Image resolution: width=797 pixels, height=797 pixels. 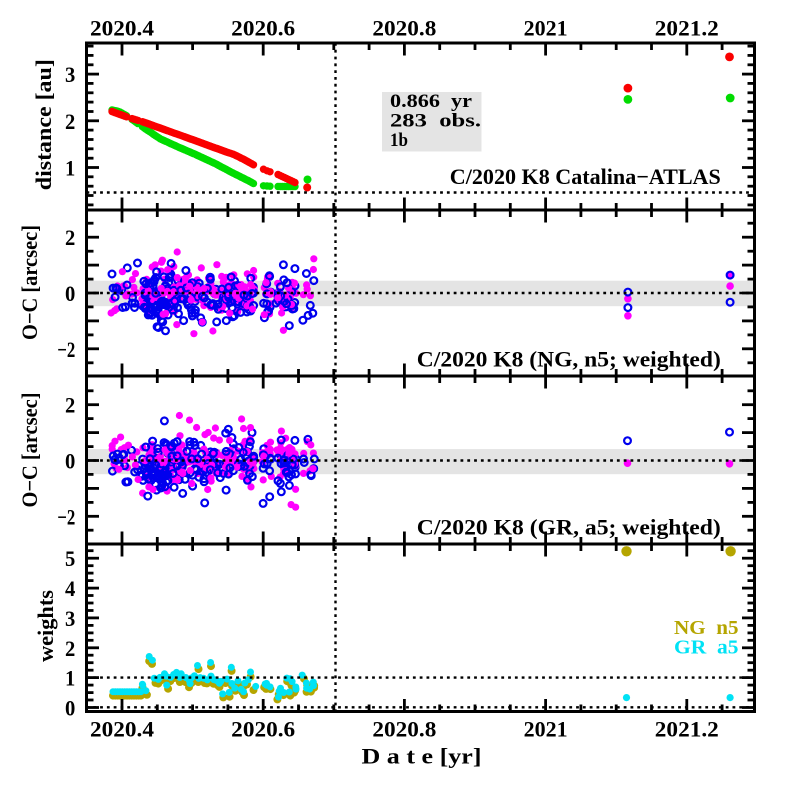 What do you see at coordinates (435, 121) in the screenshot?
I see `svg-text: 283 obs.` at bounding box center [435, 121].